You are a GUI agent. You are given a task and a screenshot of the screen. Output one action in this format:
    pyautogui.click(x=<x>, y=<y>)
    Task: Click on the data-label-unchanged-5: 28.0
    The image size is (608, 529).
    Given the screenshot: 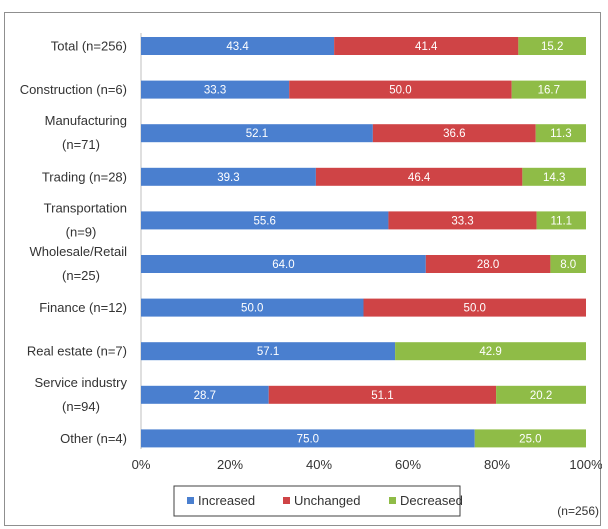 What is the action you would take?
    pyautogui.click(x=488, y=265)
    